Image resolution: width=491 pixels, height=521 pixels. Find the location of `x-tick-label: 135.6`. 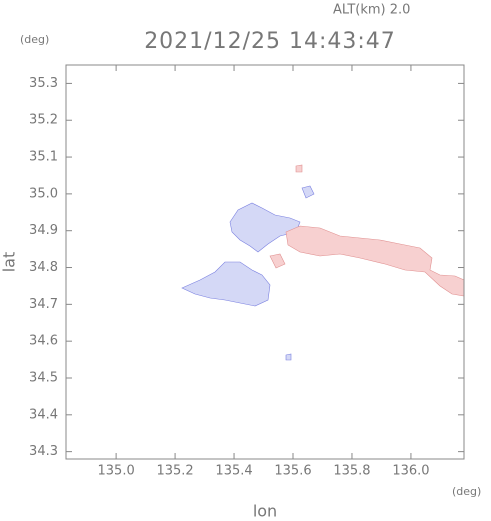

x-tick-label: 135.6 is located at coordinates (292, 471).